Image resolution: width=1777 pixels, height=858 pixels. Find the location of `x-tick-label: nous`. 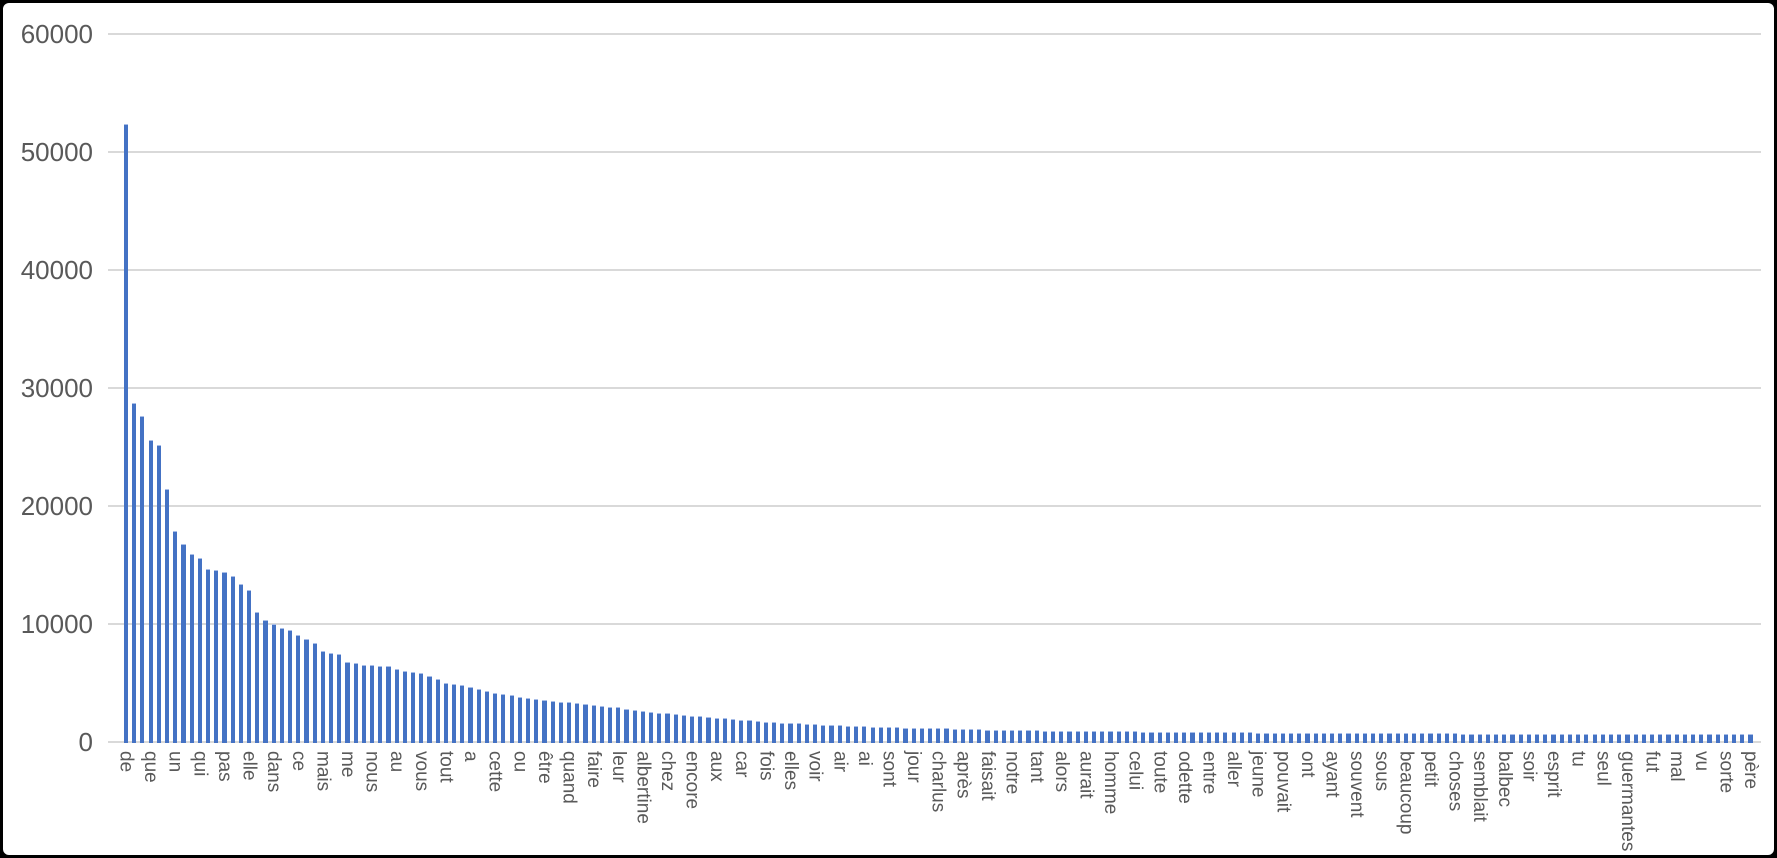

x-tick-label: nous is located at coordinates (372, 772).